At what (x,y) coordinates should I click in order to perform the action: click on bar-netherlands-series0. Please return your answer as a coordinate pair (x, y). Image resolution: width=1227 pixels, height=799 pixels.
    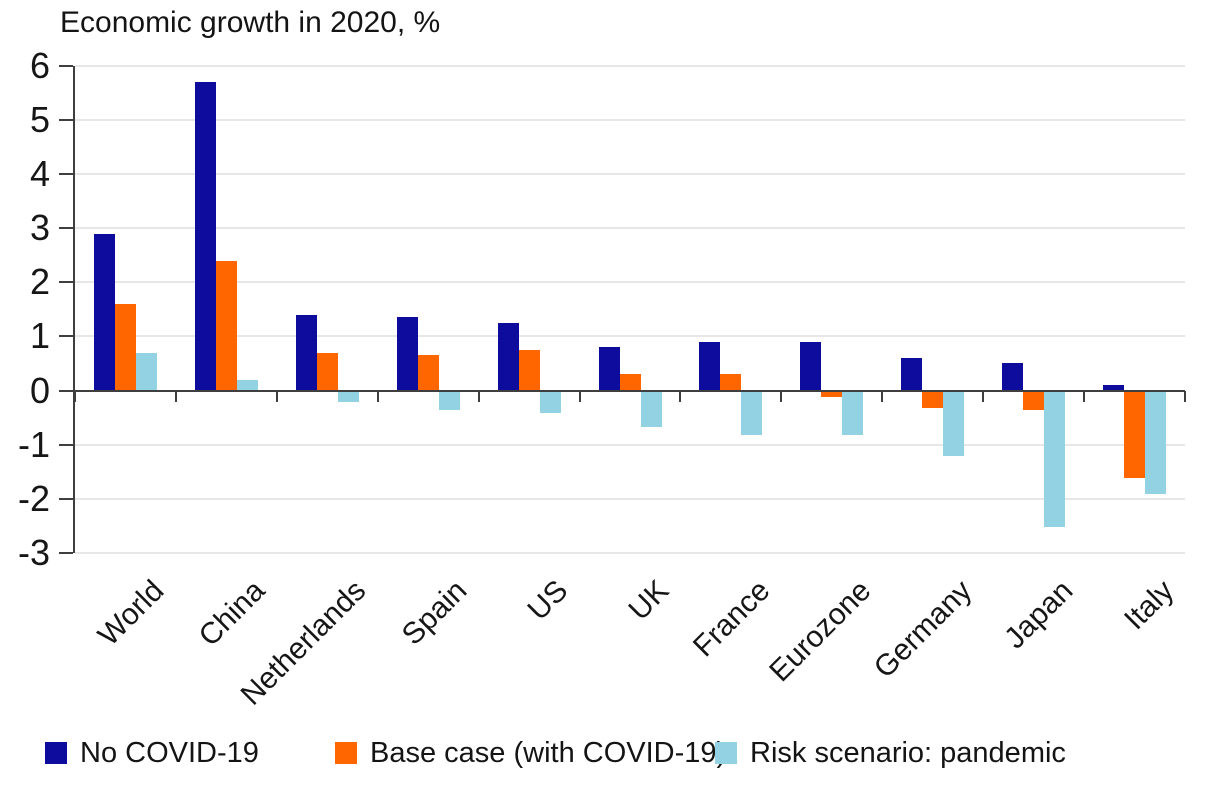
    Looking at the image, I should click on (306, 352).